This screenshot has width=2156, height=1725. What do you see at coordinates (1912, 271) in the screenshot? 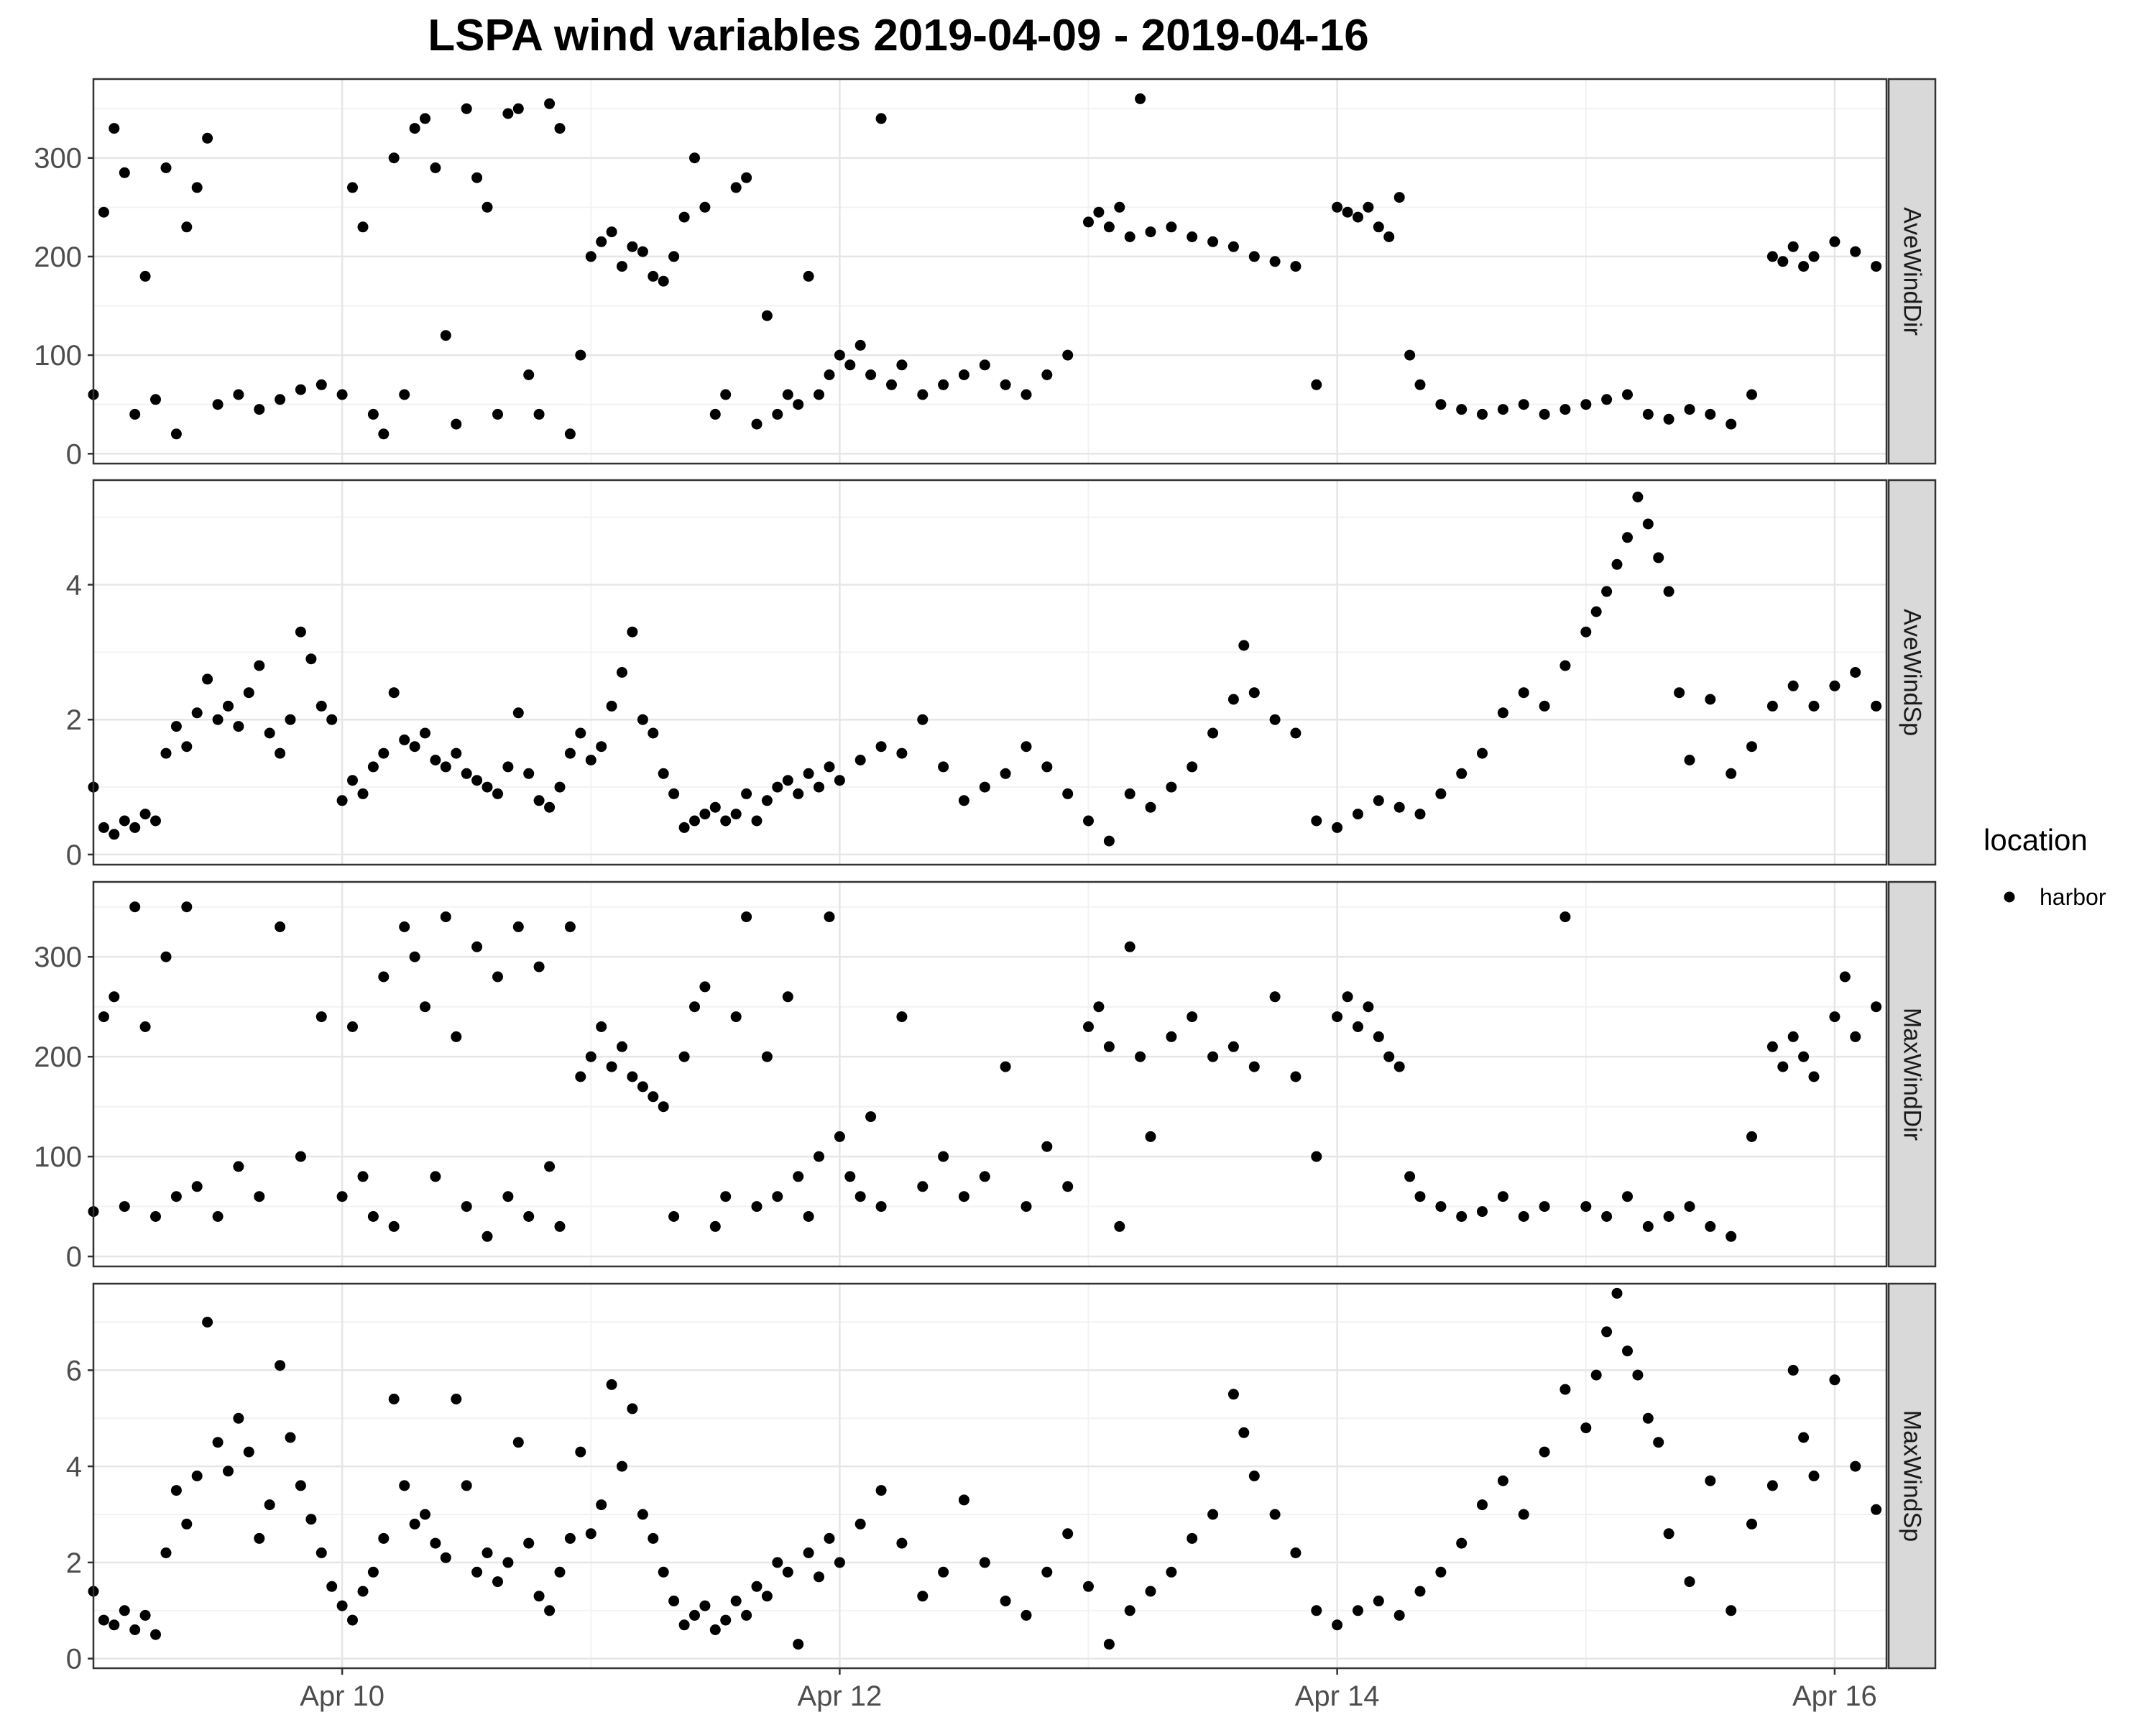
I see `facet-strip-label: AveWindDir` at bounding box center [1912, 271].